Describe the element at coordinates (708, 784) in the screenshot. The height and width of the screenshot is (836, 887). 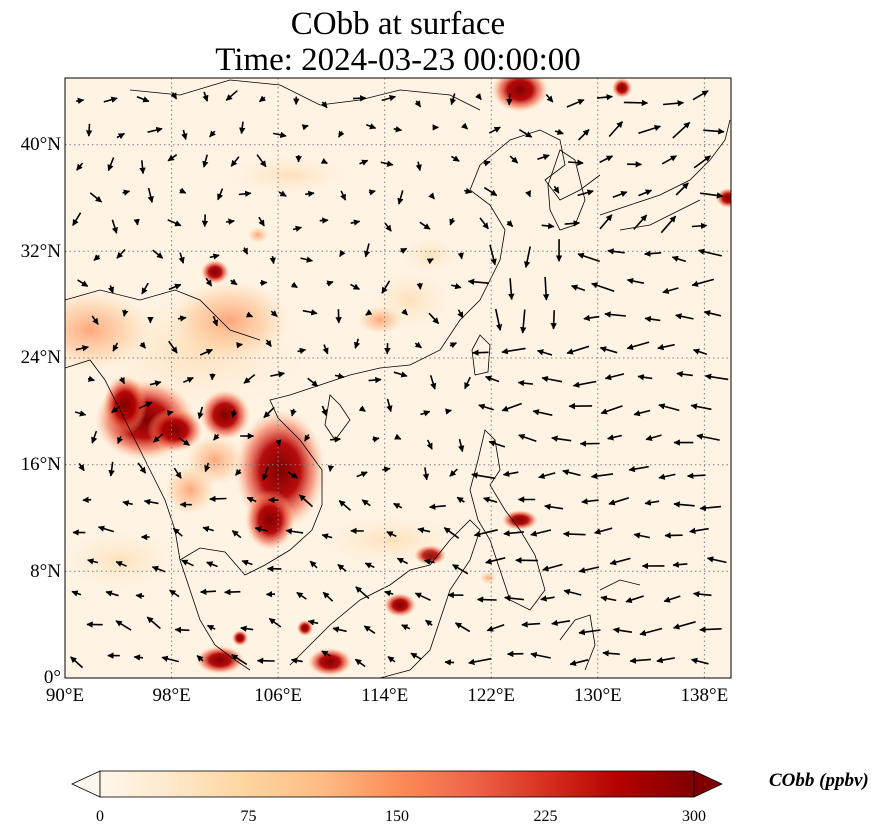
I see `colorbar-extend-max` at that location.